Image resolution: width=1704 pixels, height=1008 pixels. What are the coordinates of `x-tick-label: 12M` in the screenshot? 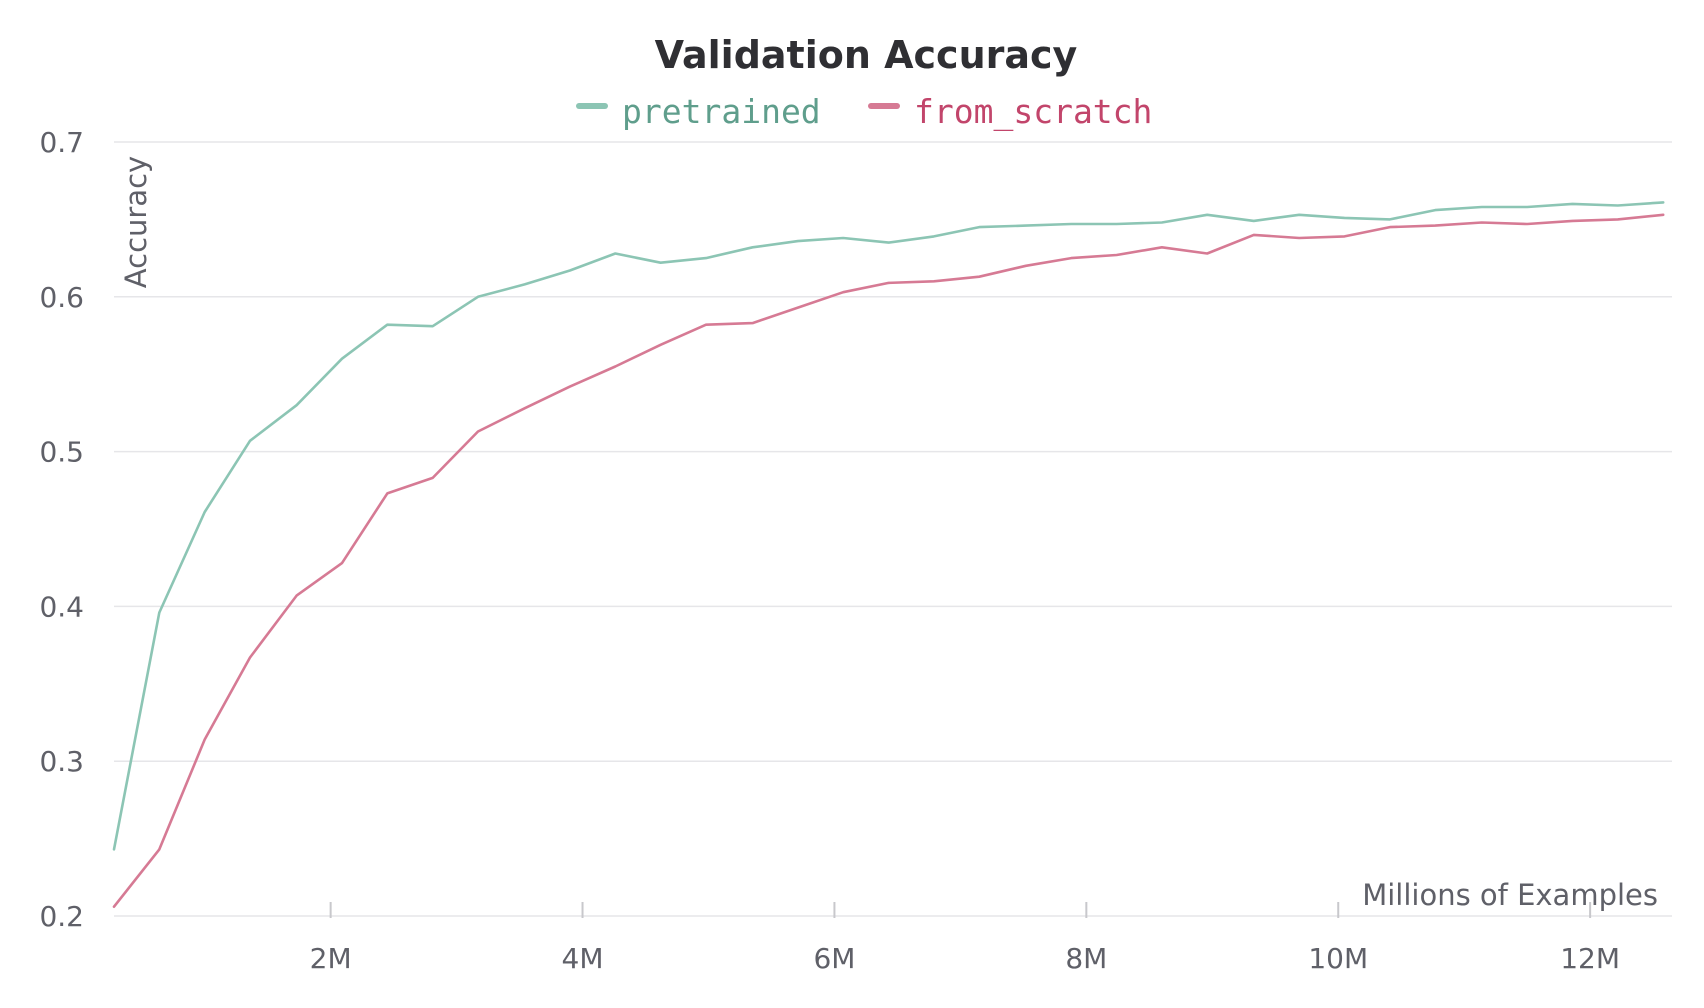 It's located at (1590, 958).